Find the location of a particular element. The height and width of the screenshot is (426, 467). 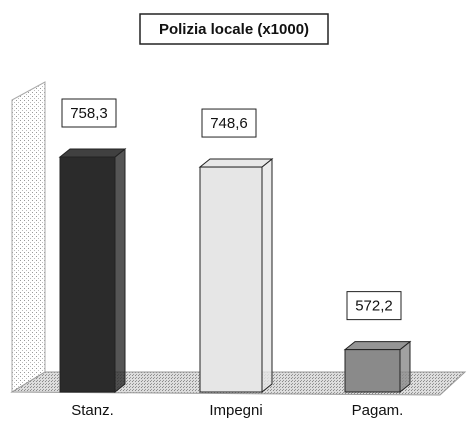

value-label: 572,2 is located at coordinates (374, 306).